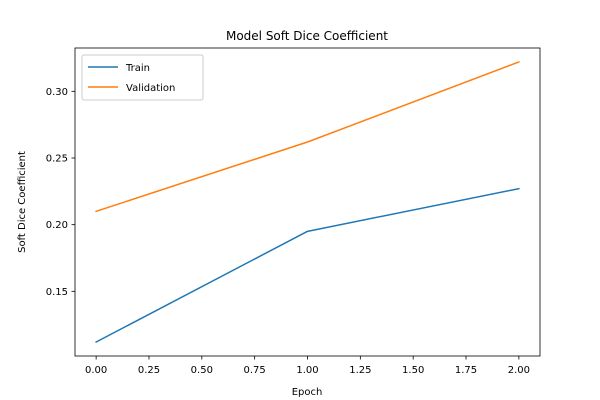 This screenshot has width=600, height=400. I want to click on x-axis-ticks: 0.00 0.25 0.50 0.75 1.00 1.25 1.50 1.75 2.00, so click(307, 366).